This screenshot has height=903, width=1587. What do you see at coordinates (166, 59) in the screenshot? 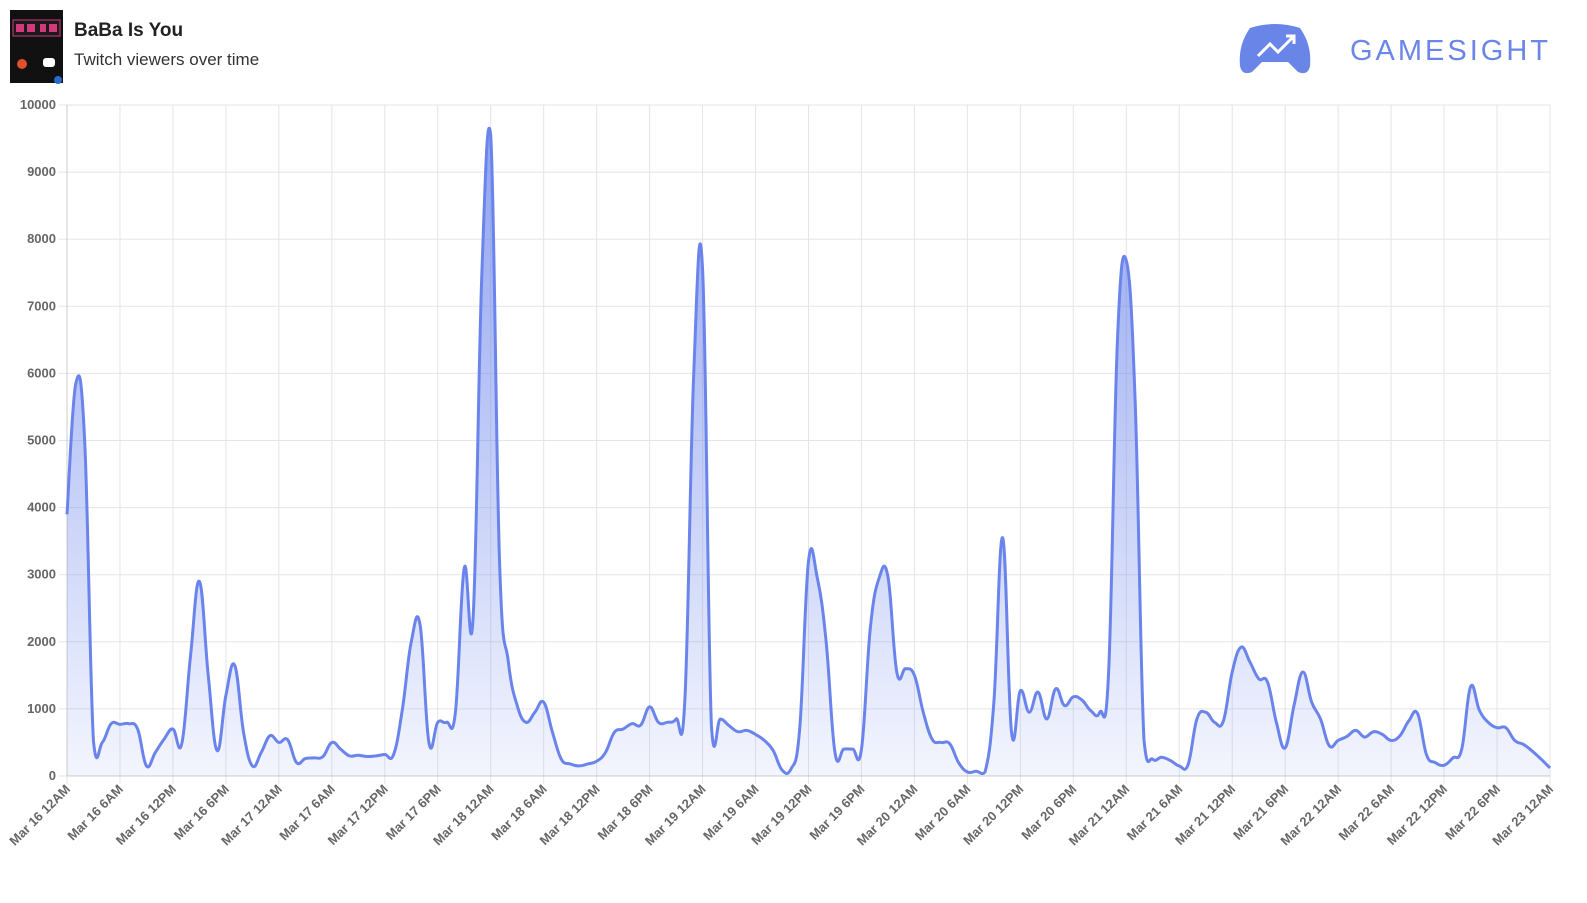
I see `chart-subtitle: Twitch viewers over time` at bounding box center [166, 59].